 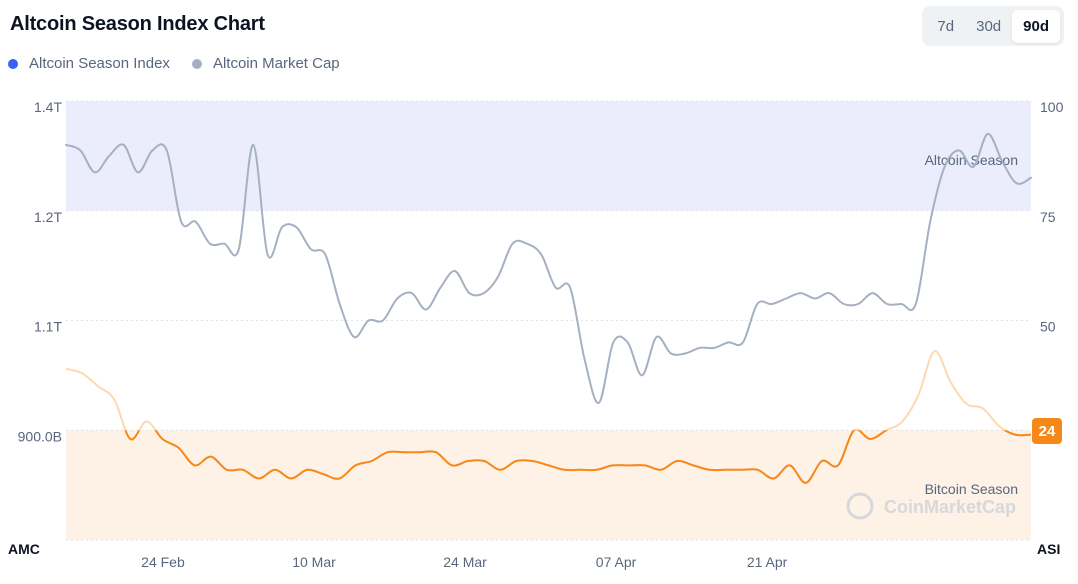 I want to click on left-tick-label: 1.1T, so click(x=48, y=327).